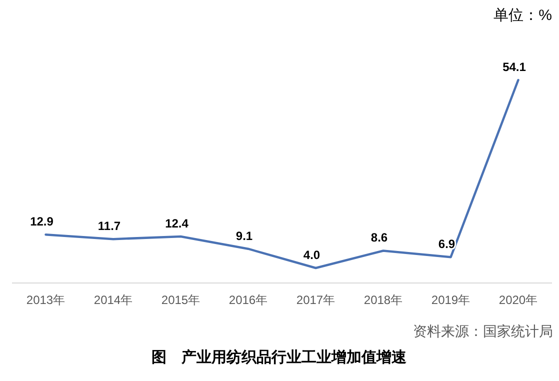  Describe the element at coordinates (450, 300) in the screenshot. I see `x-tick-label: 2019年` at that location.